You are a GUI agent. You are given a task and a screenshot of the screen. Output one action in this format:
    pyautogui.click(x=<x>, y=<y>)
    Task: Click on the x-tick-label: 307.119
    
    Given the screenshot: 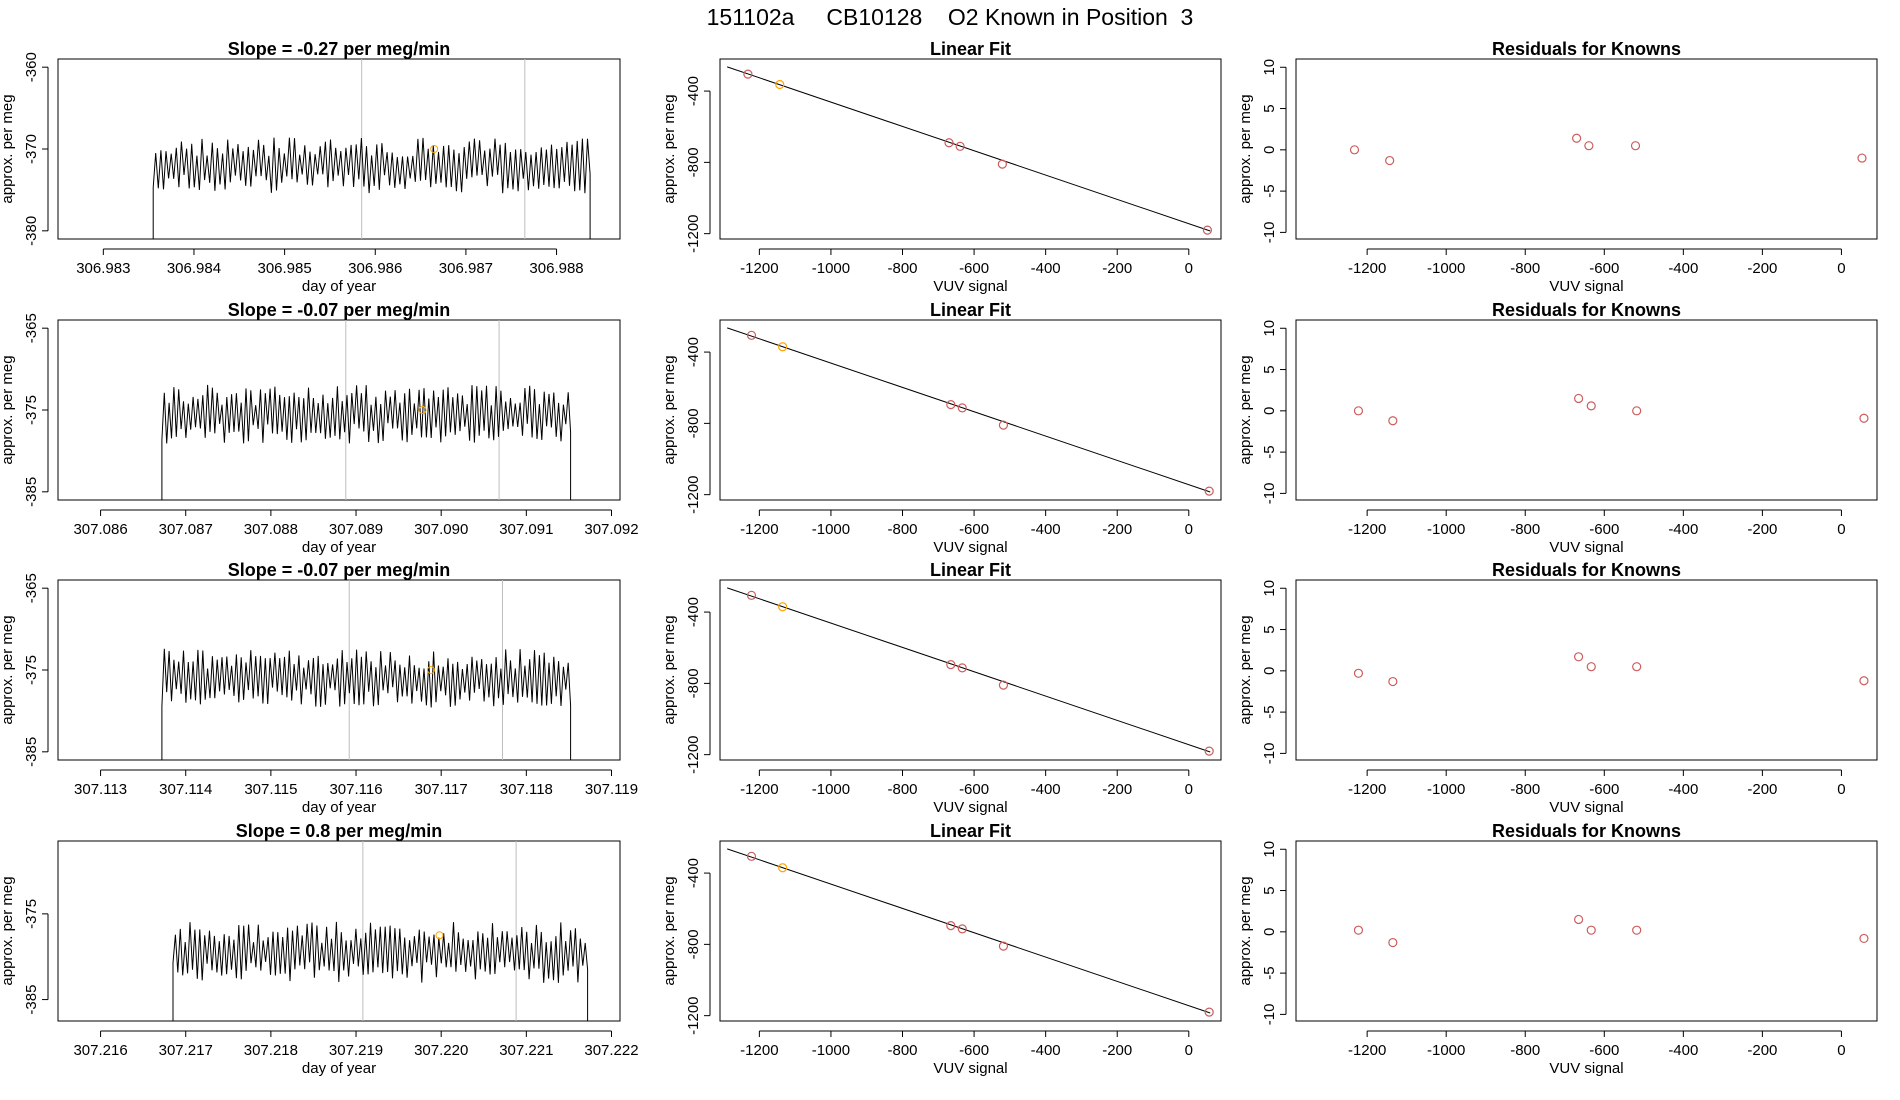 What is the action you would take?
    pyautogui.click(x=611, y=789)
    